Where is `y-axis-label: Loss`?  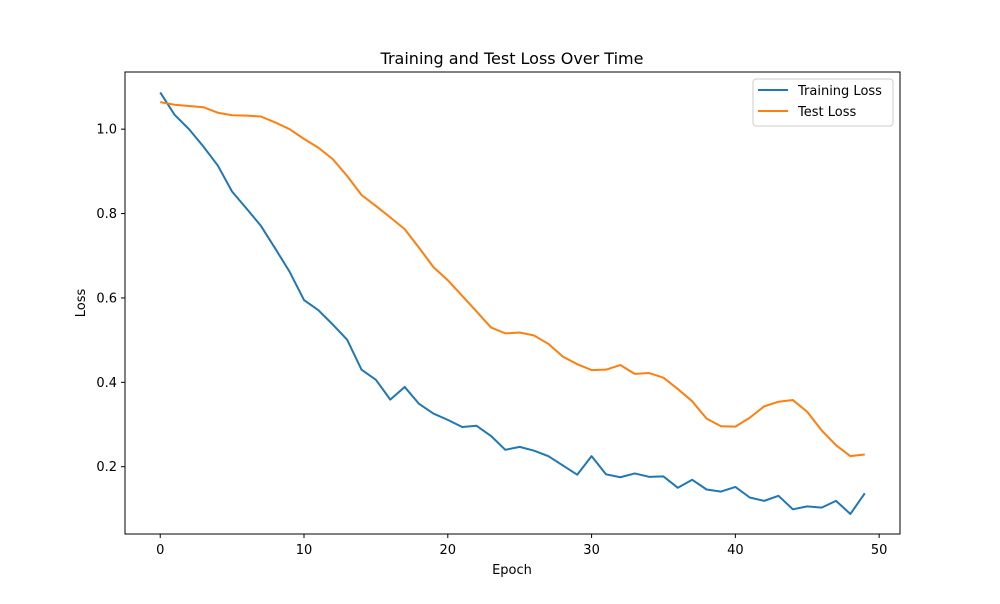
y-axis-label: Loss is located at coordinates (81, 303).